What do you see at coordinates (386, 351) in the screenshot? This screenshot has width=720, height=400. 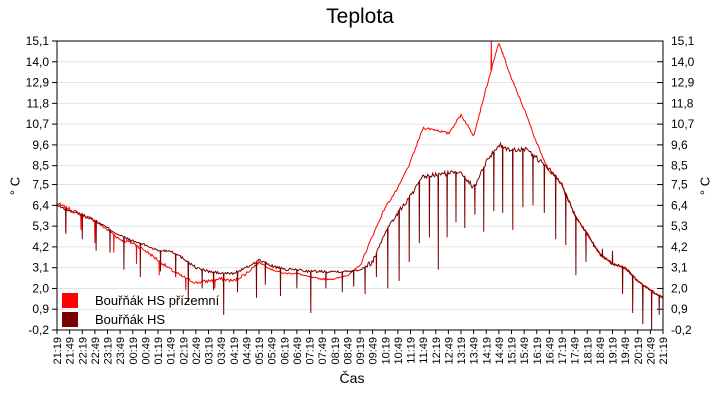 I see `x-tick-label: 10:19` at bounding box center [386, 351].